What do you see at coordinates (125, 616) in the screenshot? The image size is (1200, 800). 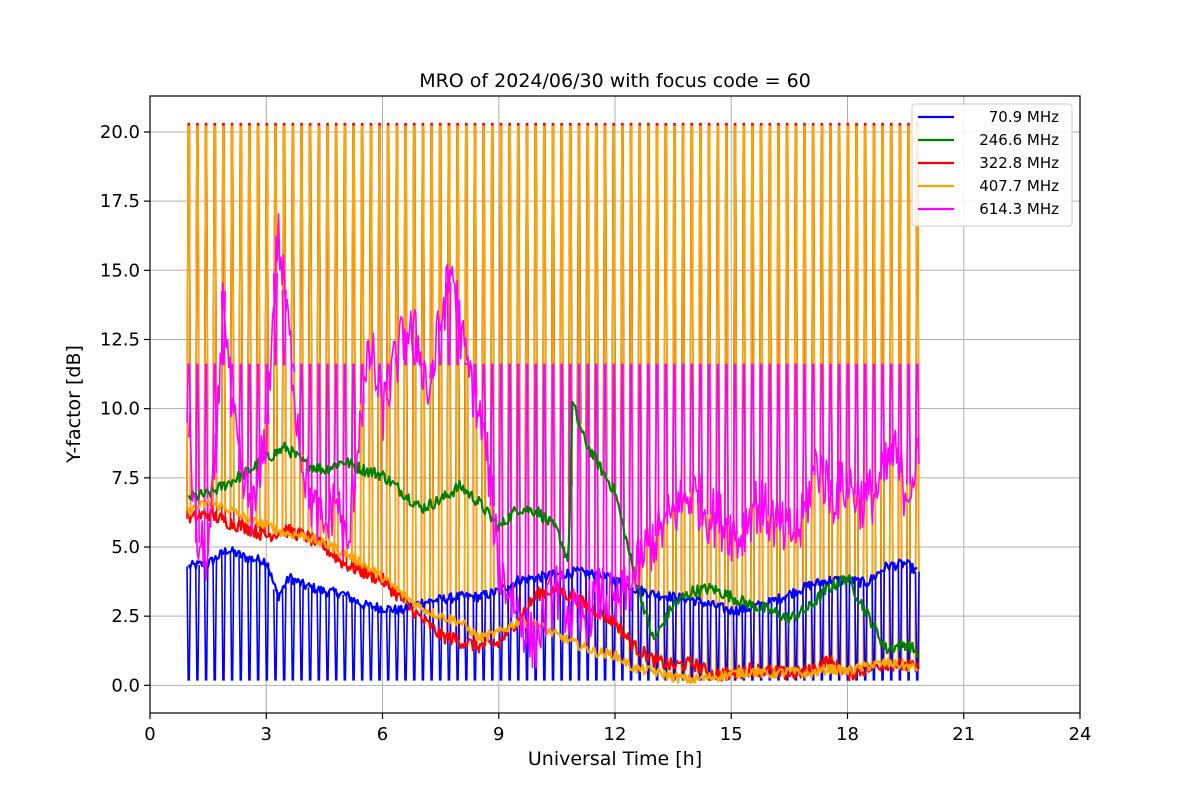 I see `y-tick-label: 2.5` at bounding box center [125, 616].